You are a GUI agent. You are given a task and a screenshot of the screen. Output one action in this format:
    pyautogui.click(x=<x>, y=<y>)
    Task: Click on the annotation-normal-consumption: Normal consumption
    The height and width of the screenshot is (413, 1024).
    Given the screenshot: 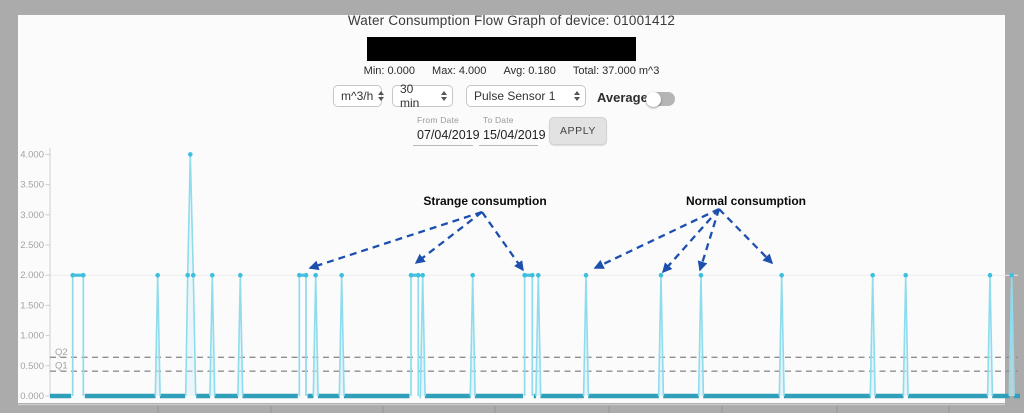 What is the action you would take?
    pyautogui.click(x=699, y=234)
    